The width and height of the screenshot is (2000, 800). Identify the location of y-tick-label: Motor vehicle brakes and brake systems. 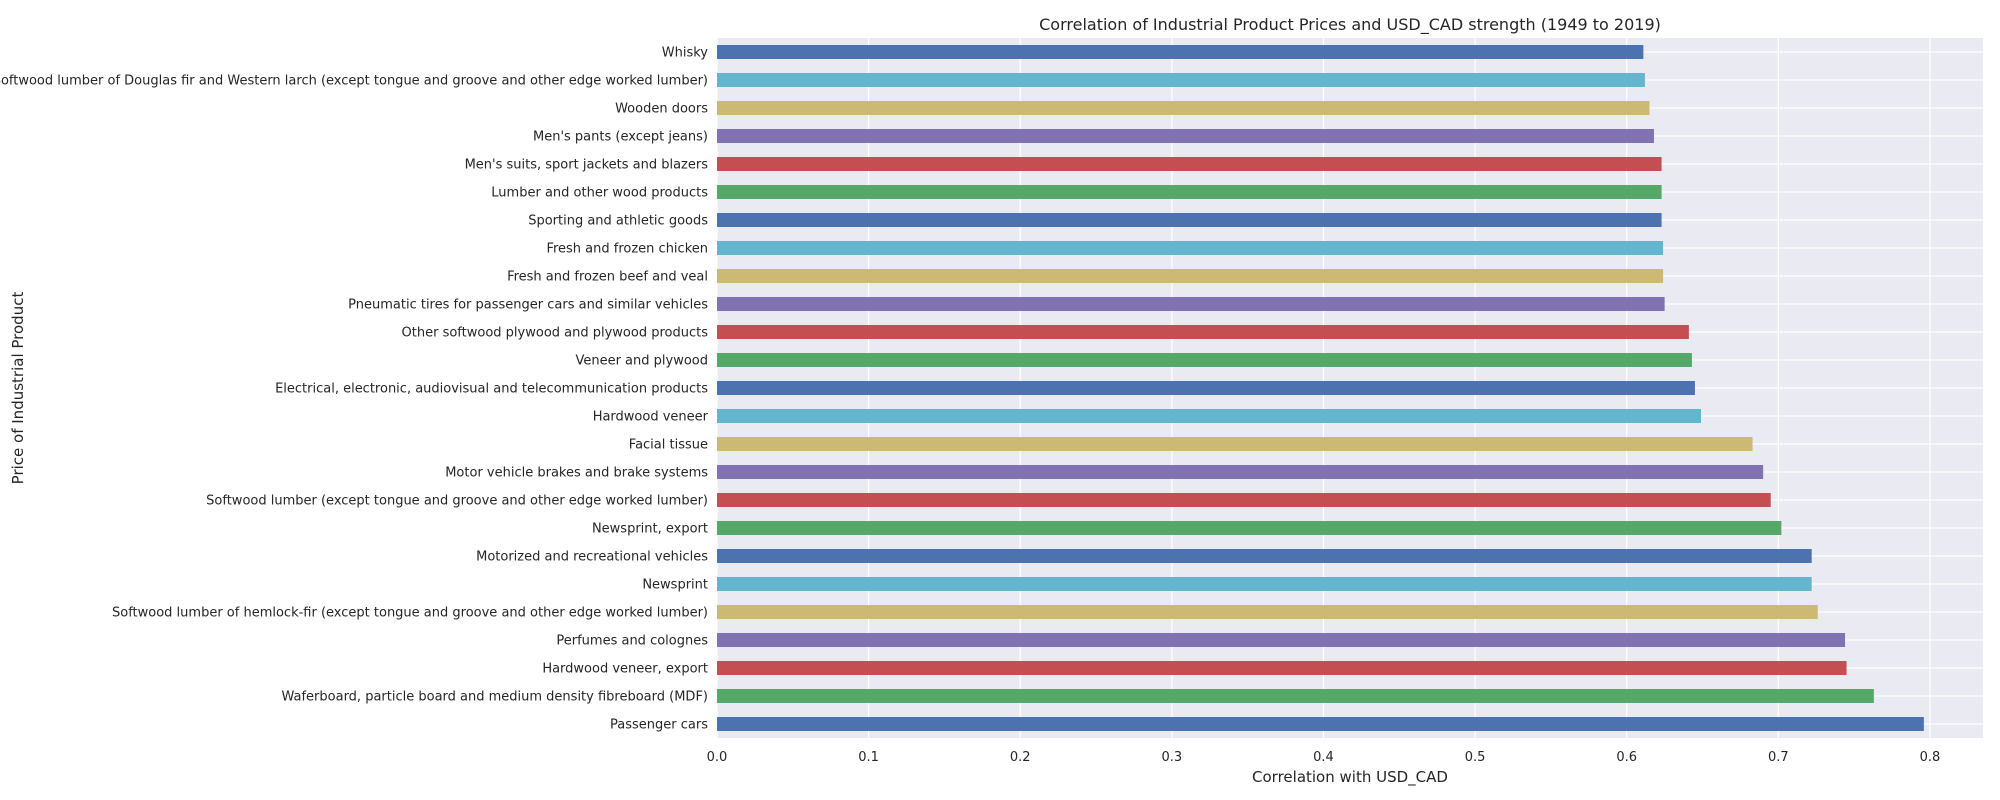
(576, 473).